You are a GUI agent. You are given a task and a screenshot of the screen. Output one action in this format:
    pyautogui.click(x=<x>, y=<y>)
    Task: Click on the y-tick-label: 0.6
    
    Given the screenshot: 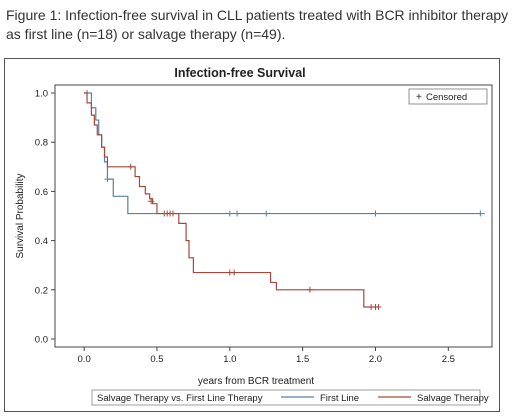 What is the action you would take?
    pyautogui.click(x=41, y=192)
    